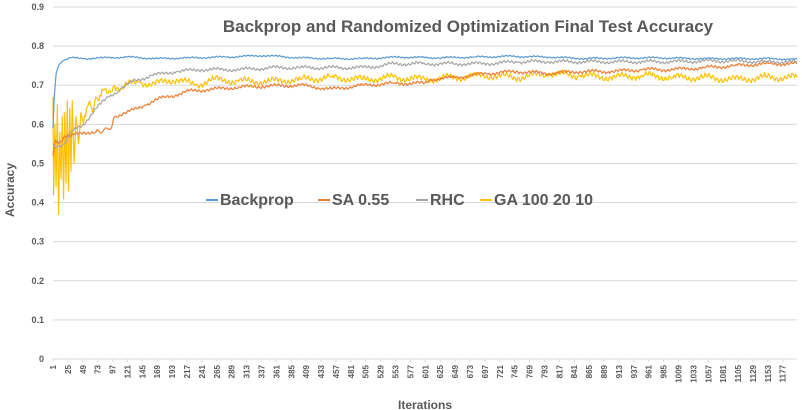 This screenshot has height=410, width=802. Describe the element at coordinates (113, 368) in the screenshot. I see `x-tick-label: 97` at that location.